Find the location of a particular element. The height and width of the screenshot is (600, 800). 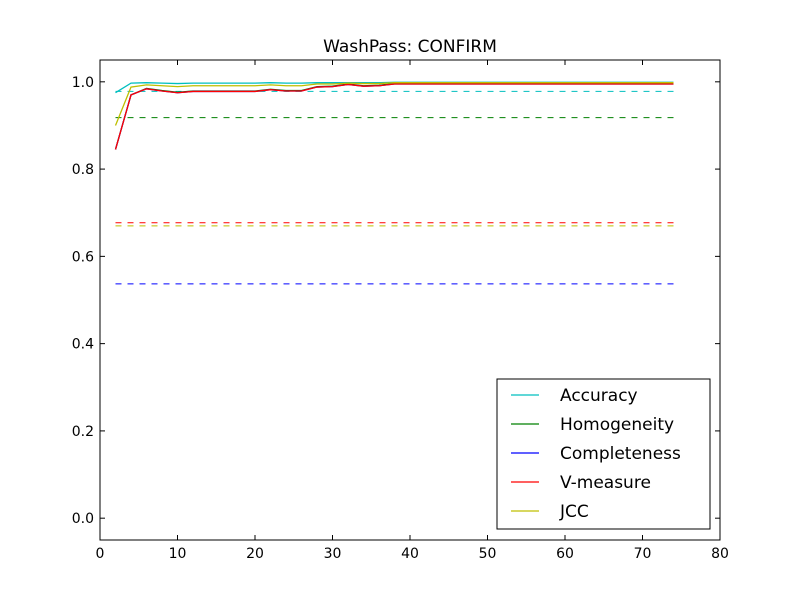

legend-label: JCC is located at coordinates (574, 512).